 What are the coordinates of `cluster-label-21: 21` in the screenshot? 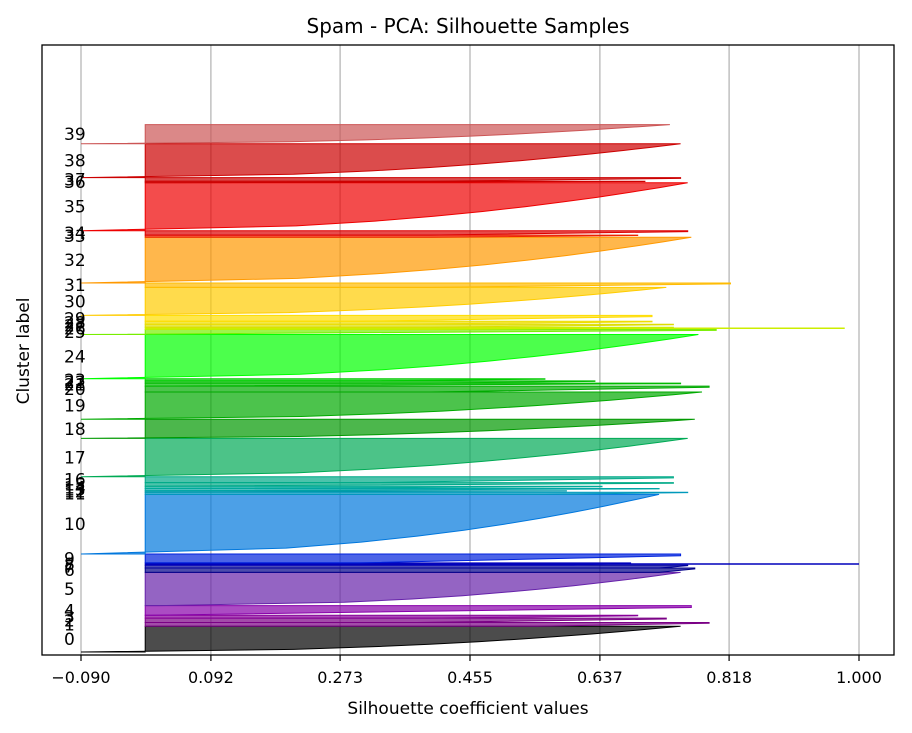 It's located at (75, 386).